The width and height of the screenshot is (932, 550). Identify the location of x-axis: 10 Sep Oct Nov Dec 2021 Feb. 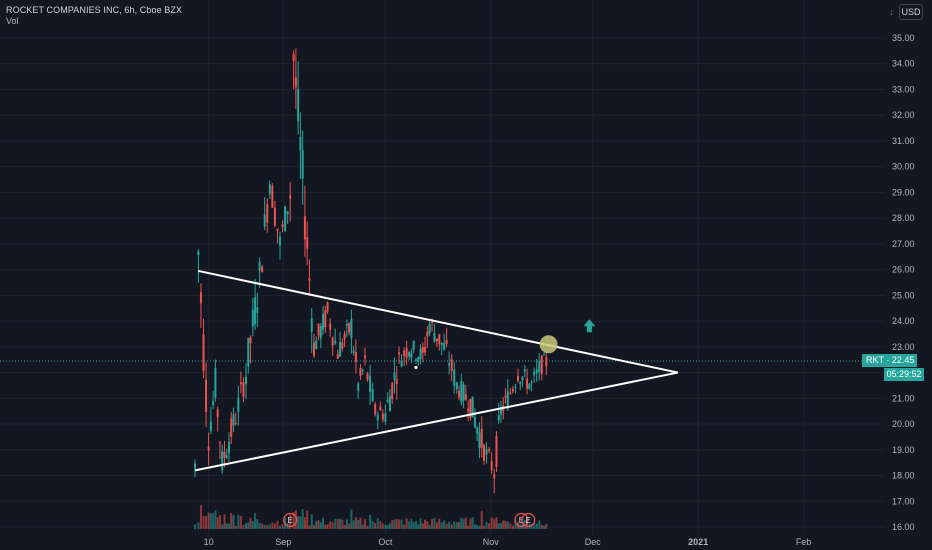
(508, 542).